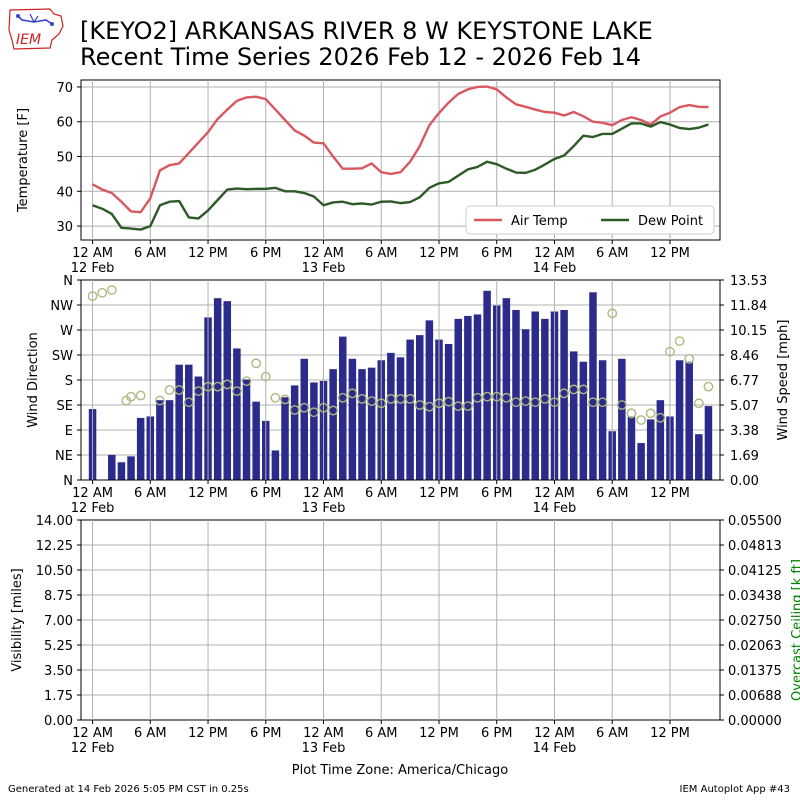 This screenshot has height=800, width=800. Describe the element at coordinates (366, 31) in the screenshot. I see `chart-title: [KEYO2] ARKANSAS RIVER 8 W KEYSTONE LAKE` at that location.